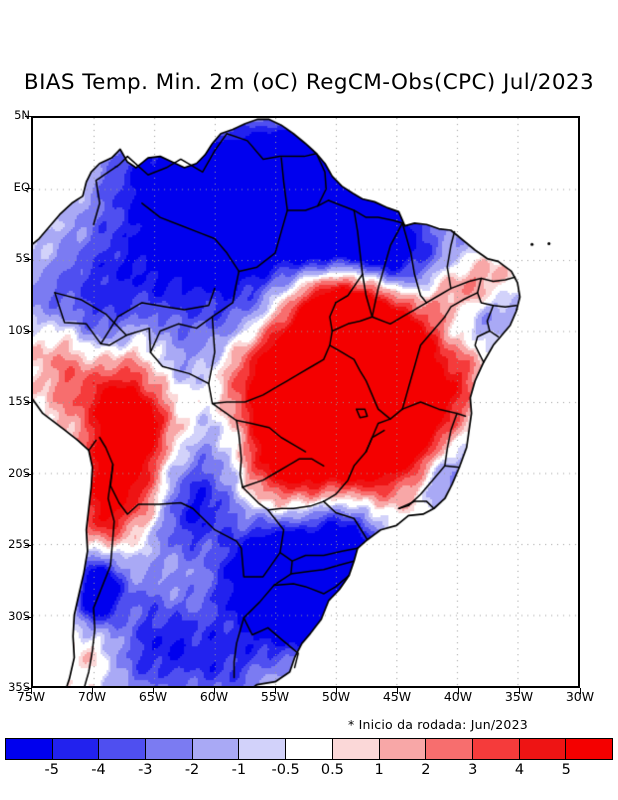  Describe the element at coordinates (51, 770) in the screenshot. I see `colorbar-tick-label: -5` at that location.